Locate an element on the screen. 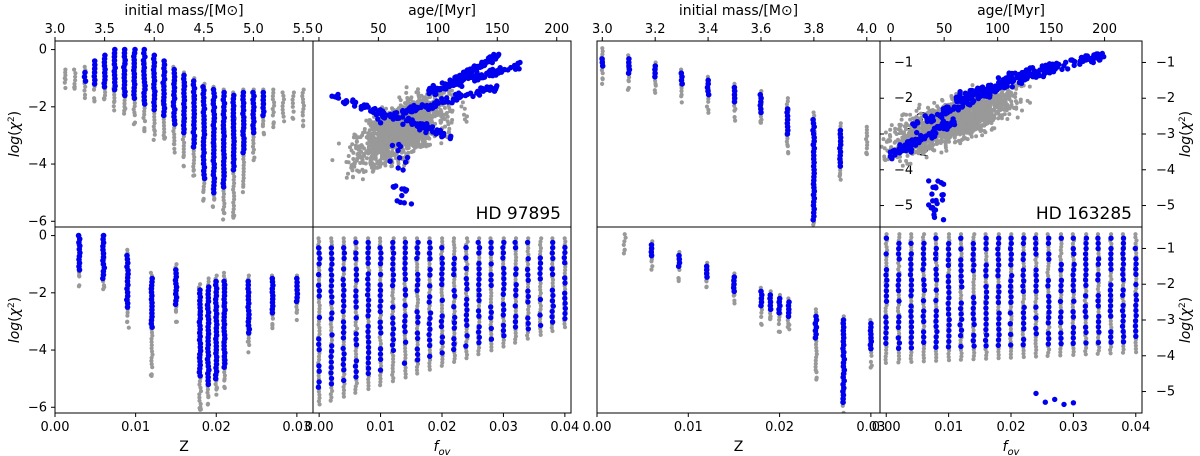 The width and height of the screenshot is (1200, 456). x-tick-label: 100 is located at coordinates (437, 29).